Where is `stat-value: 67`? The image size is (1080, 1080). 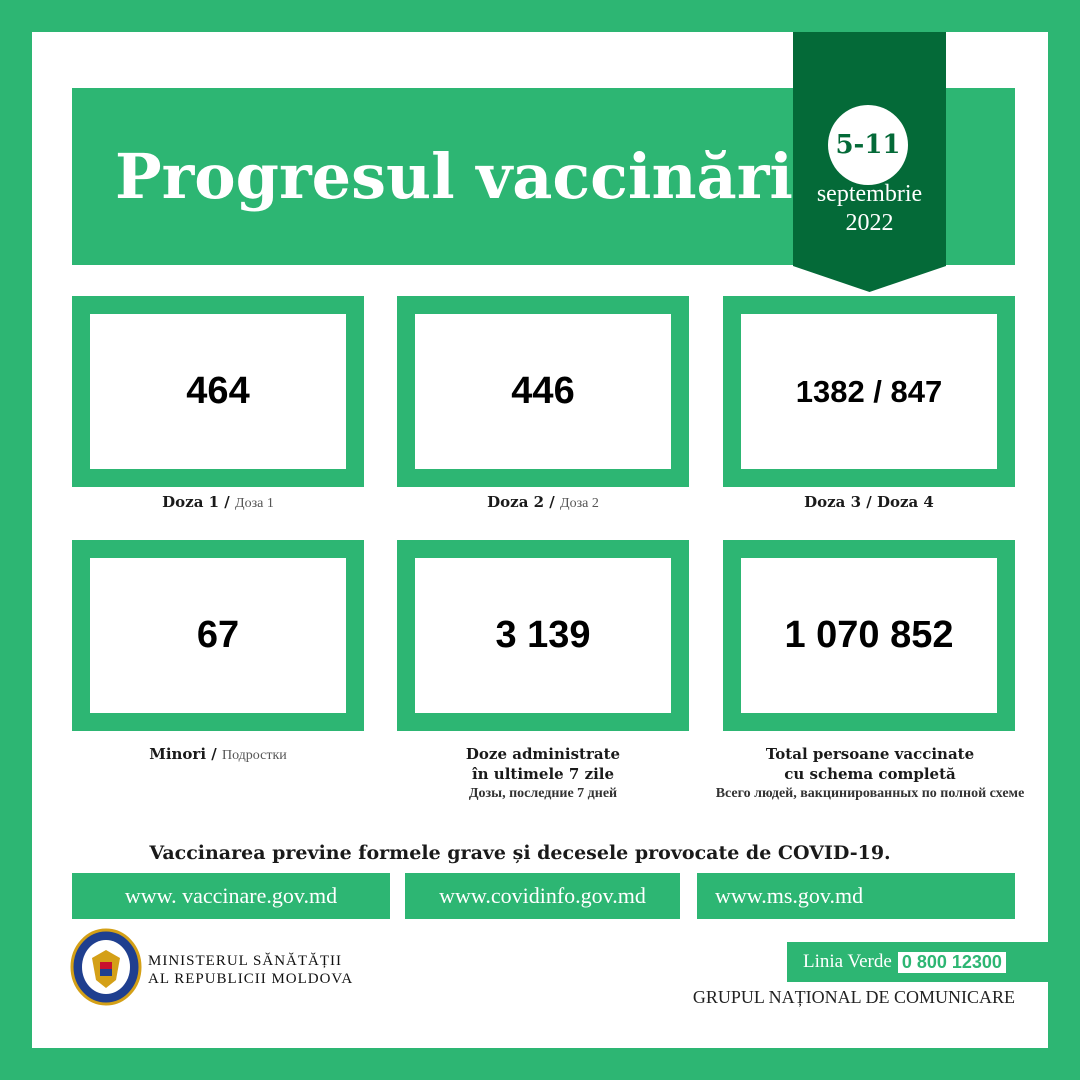 stat-value: 67 is located at coordinates (218, 635).